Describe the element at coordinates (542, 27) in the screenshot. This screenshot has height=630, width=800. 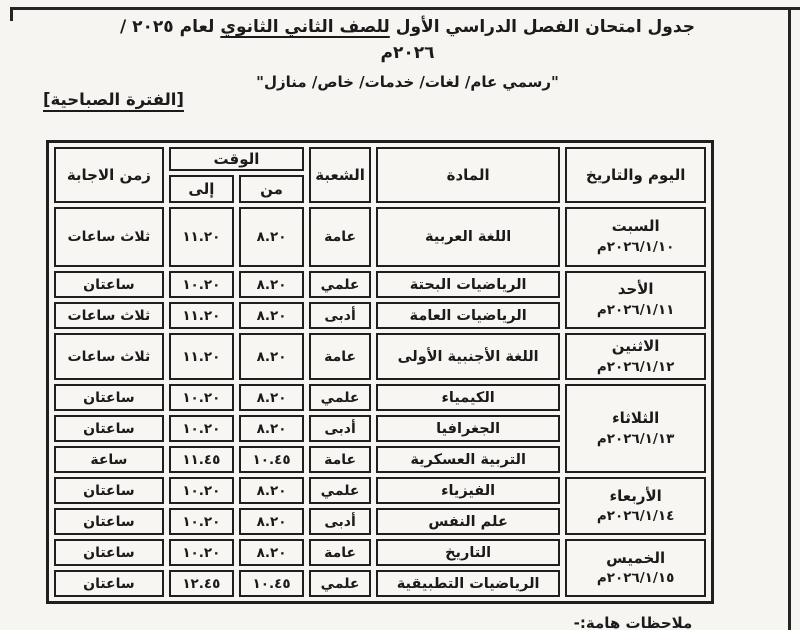
I see `title-part-1: جدول امتحان الفصل الدراسي الأول` at that location.